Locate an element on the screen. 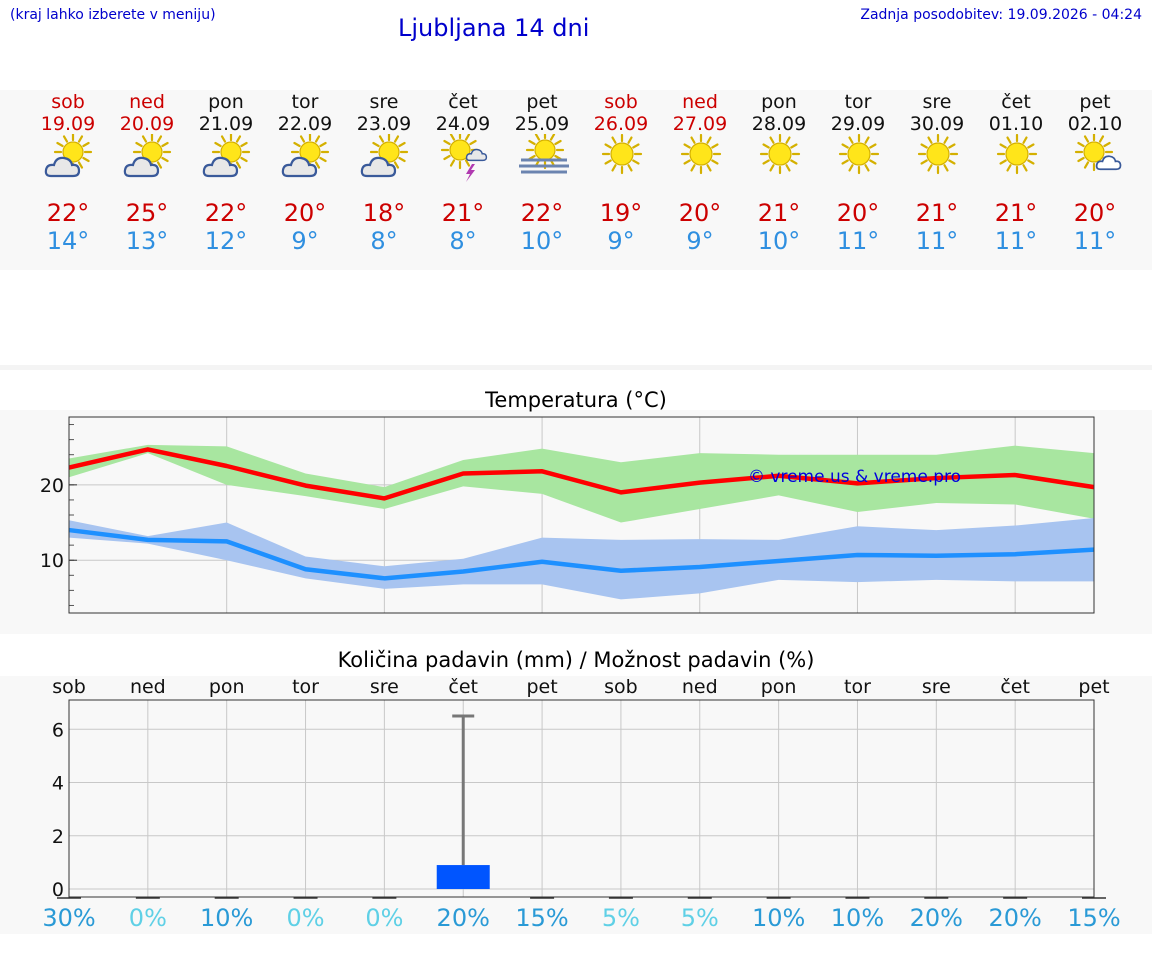 This screenshot has height=975, width=1152. day-column: pet 02.10 20° 11° is located at coordinates (1095, 180).